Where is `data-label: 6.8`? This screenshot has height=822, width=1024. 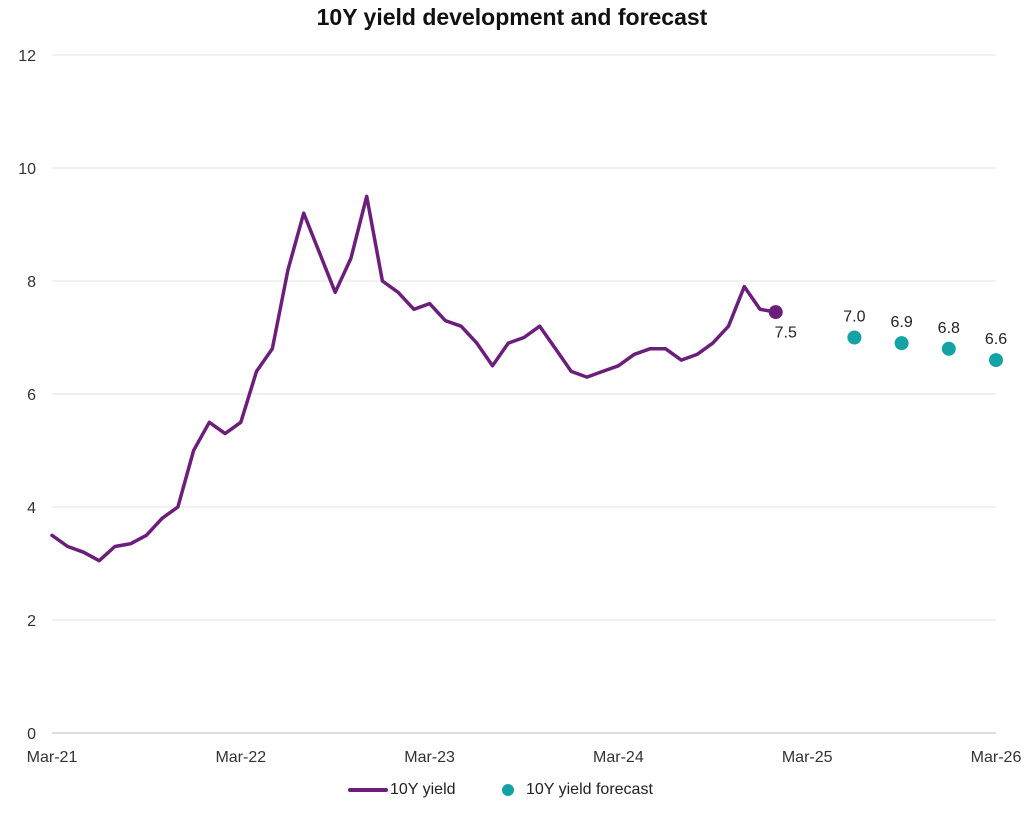 data-label: 6.8 is located at coordinates (949, 328).